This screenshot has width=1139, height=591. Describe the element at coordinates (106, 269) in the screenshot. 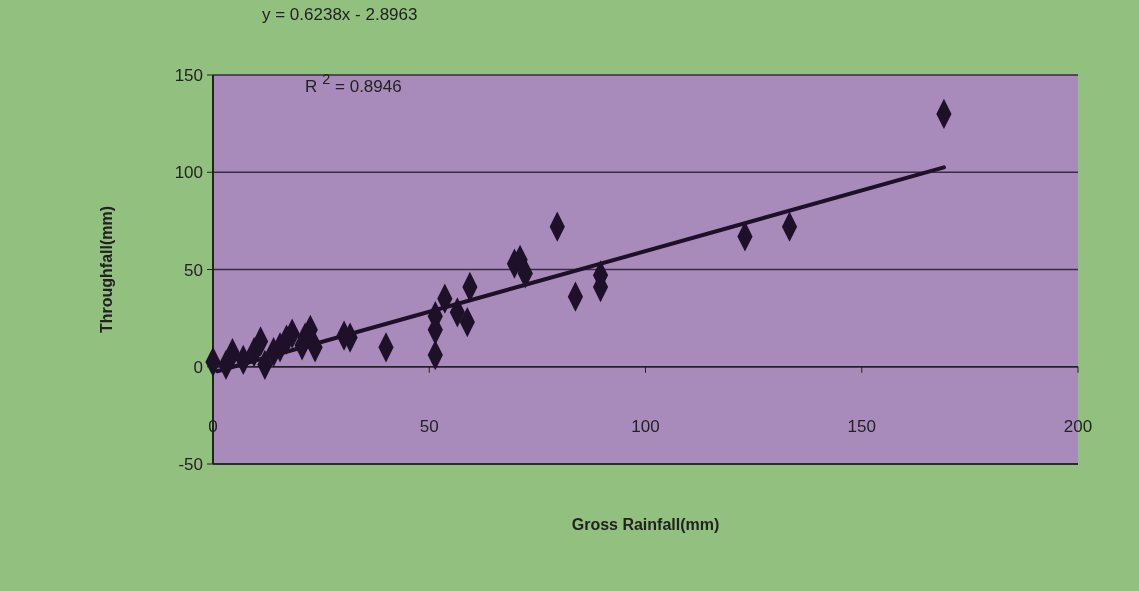

I see `y-axis-title: Throughfall(mm)` at that location.